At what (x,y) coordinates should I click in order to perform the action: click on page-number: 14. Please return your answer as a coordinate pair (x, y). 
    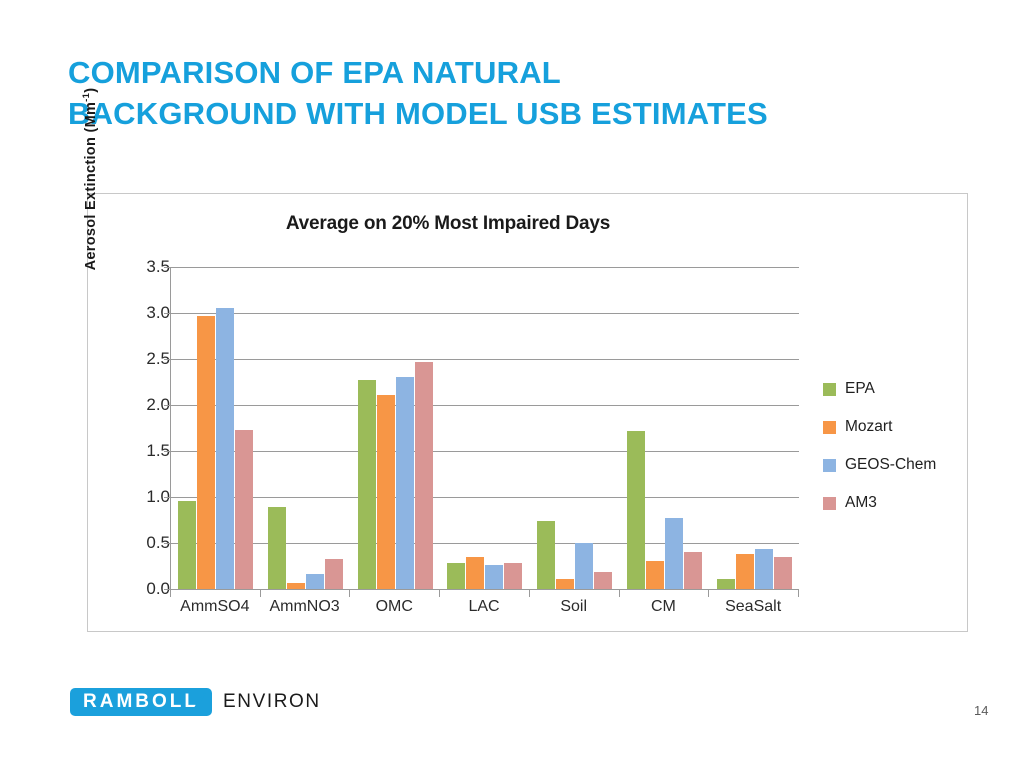
    Looking at the image, I should click on (981, 710).